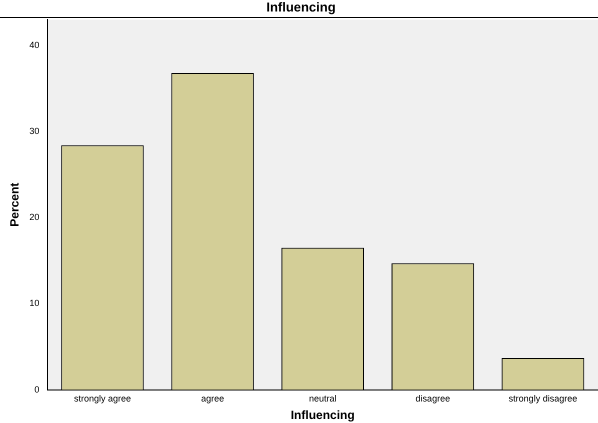  What do you see at coordinates (37, 389) in the screenshot?
I see `y-tick-label: 0` at bounding box center [37, 389].